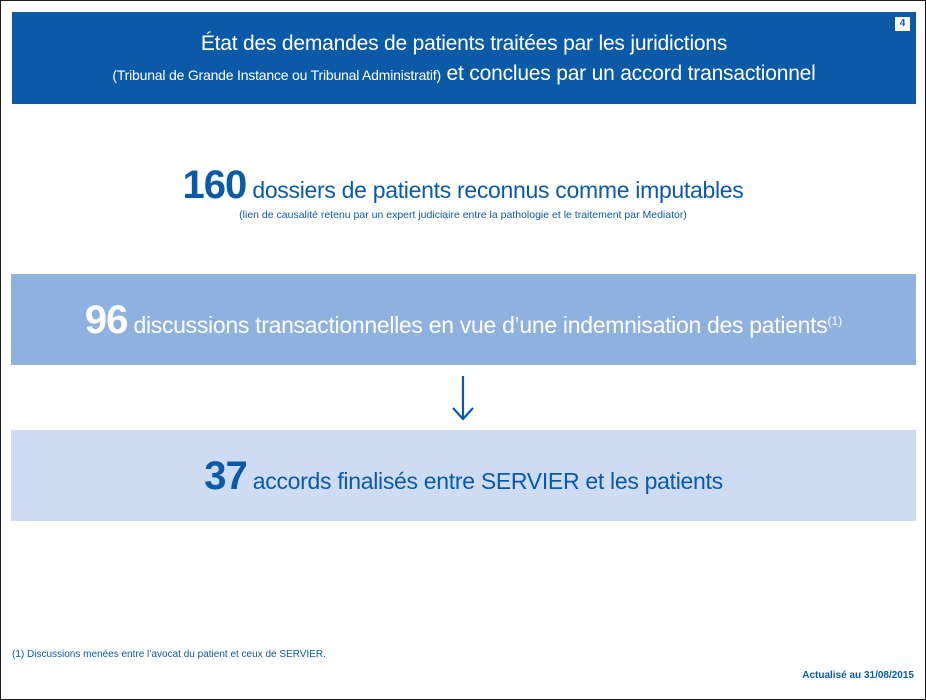 The image size is (926, 700). Describe the element at coordinates (902, 24) in the screenshot. I see `page-number-badge: 4` at that location.